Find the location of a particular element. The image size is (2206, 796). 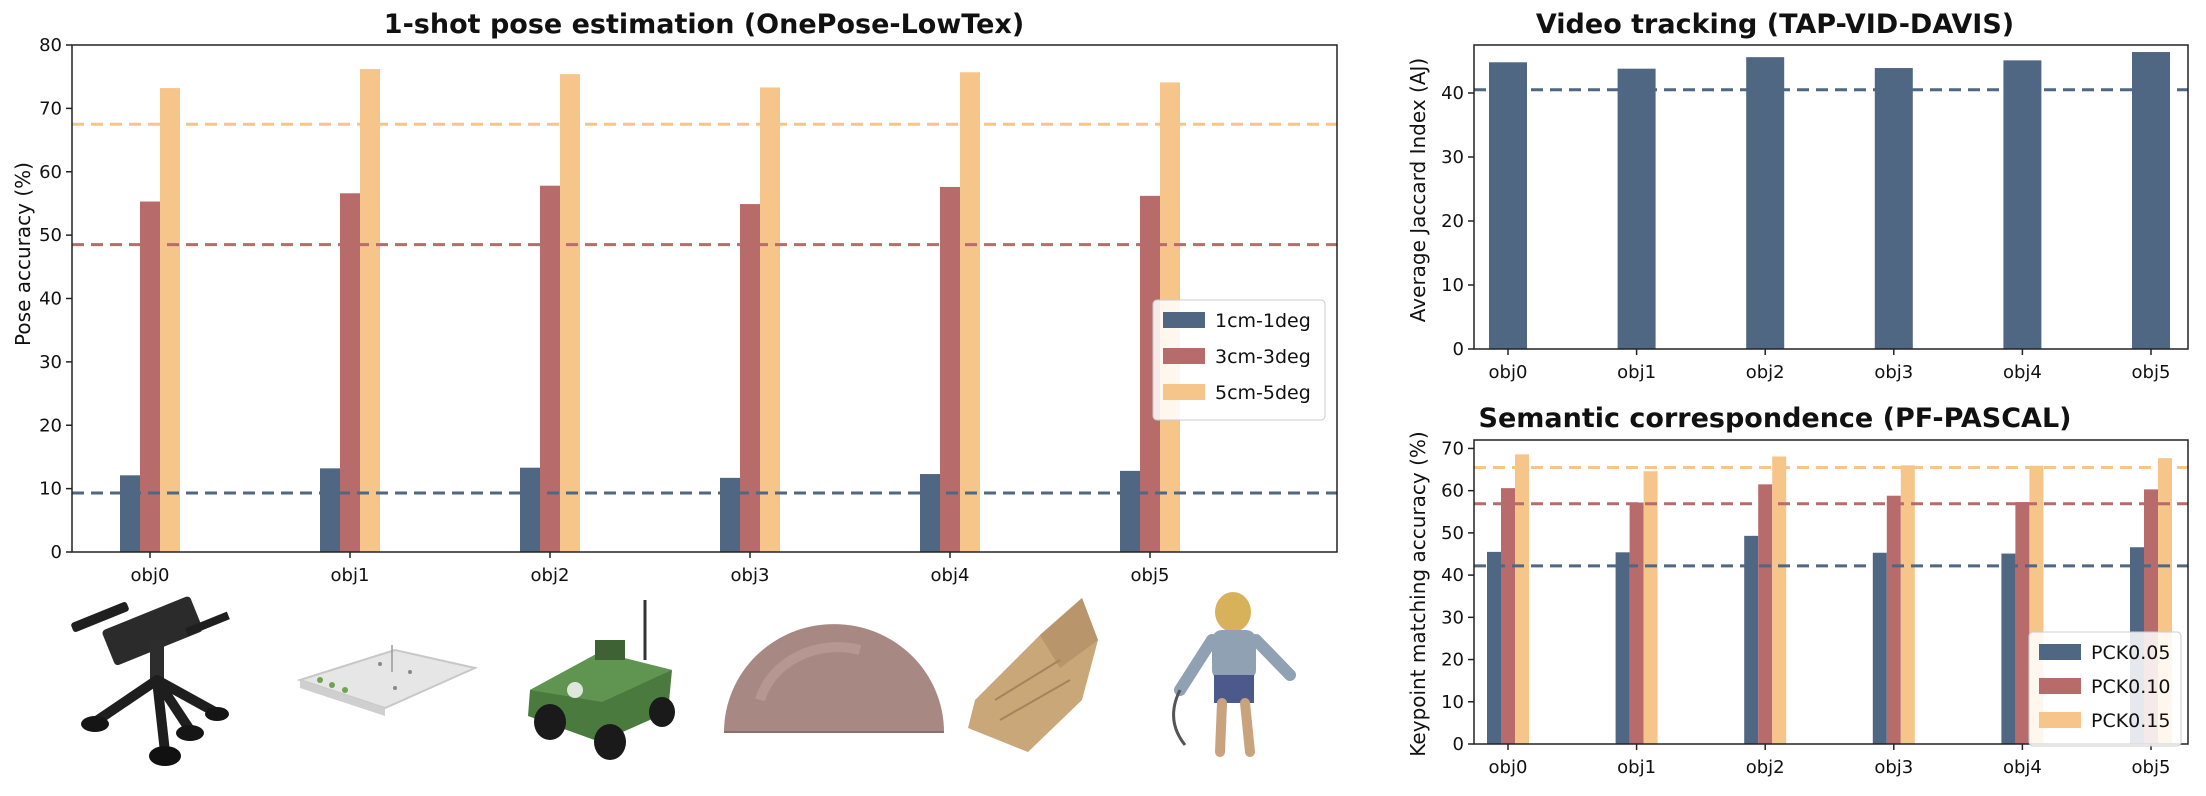

tracking-y-tick-label: 20 is located at coordinates (1452, 221).